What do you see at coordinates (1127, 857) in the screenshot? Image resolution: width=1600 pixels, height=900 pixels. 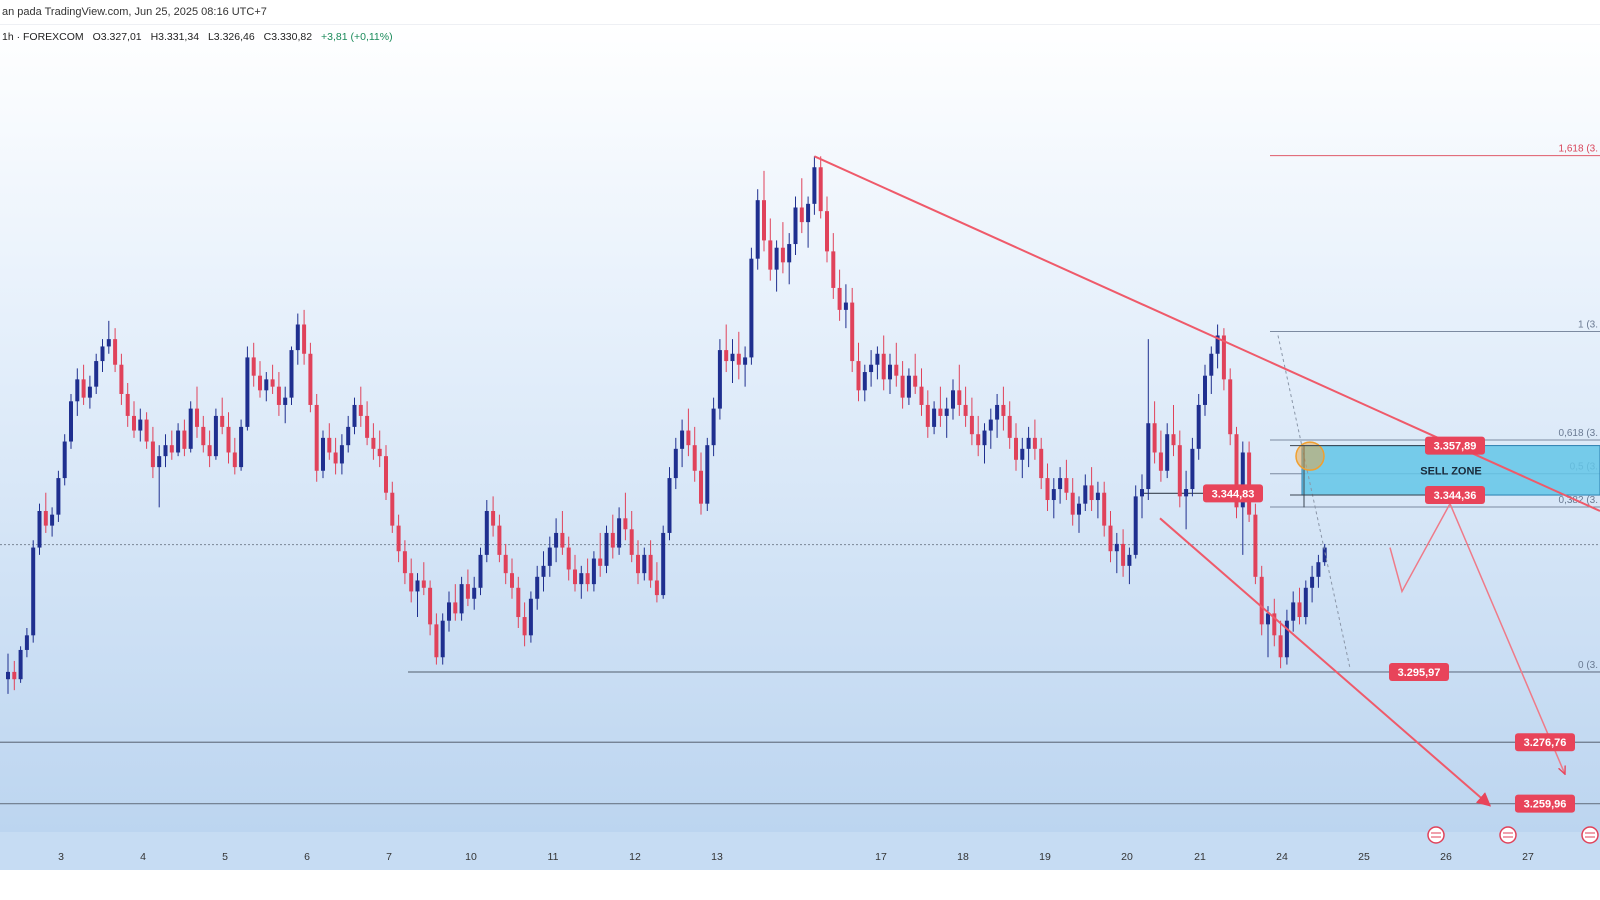 I see `x-tick-20: 20` at bounding box center [1127, 857].